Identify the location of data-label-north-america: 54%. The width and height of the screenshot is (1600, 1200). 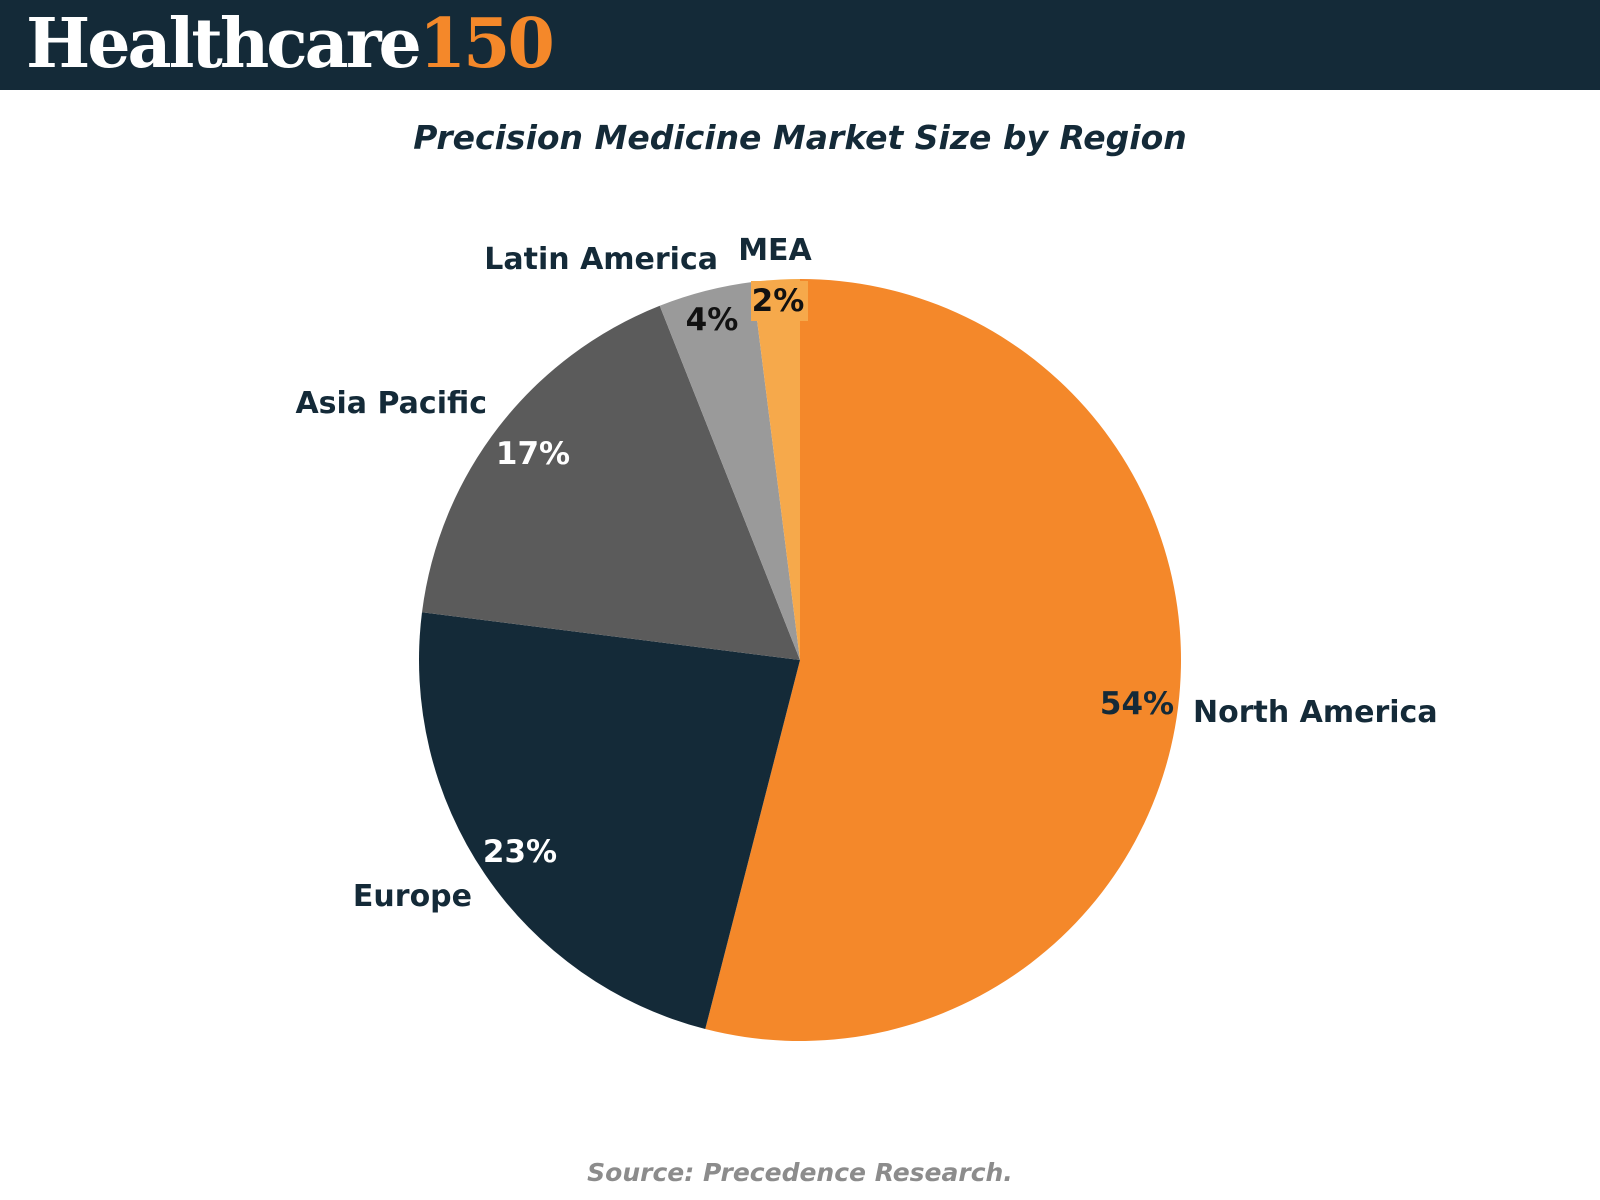
(1137, 704).